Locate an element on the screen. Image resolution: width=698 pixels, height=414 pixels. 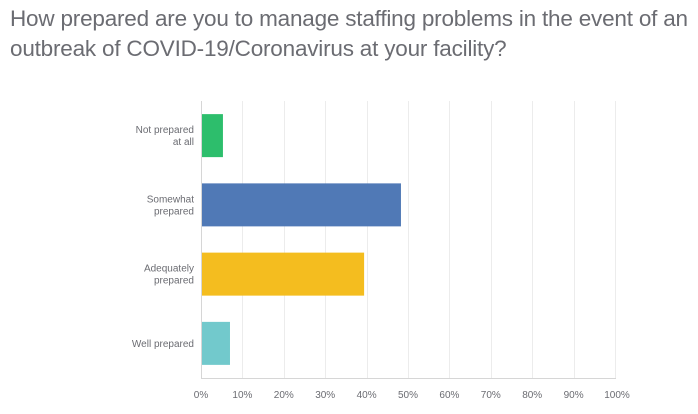
x-tick-label: 90% is located at coordinates (574, 395).